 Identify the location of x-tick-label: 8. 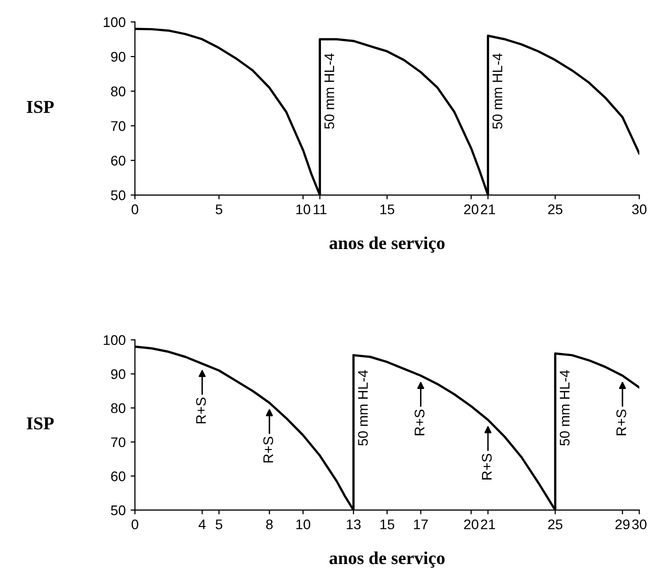
(269, 524).